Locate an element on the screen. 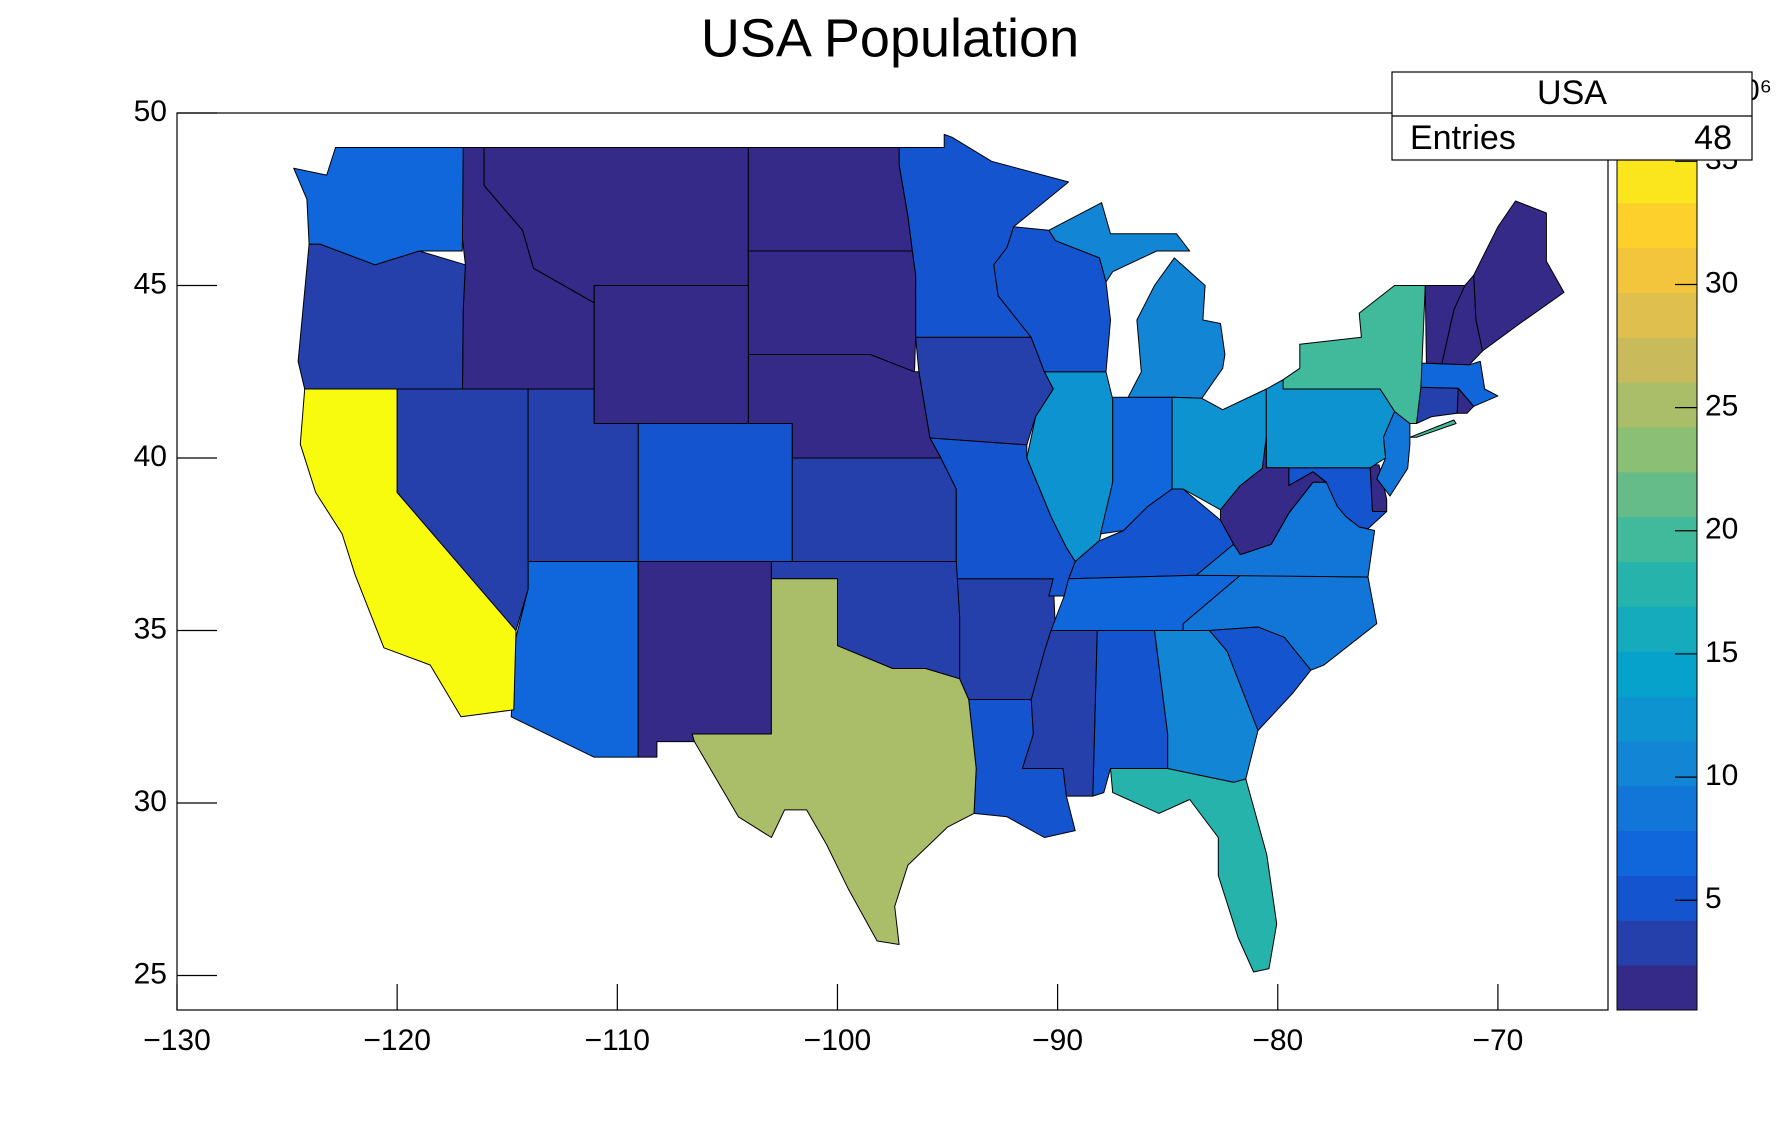  colorbar-tick-label: 15 is located at coordinates (1721, 652).